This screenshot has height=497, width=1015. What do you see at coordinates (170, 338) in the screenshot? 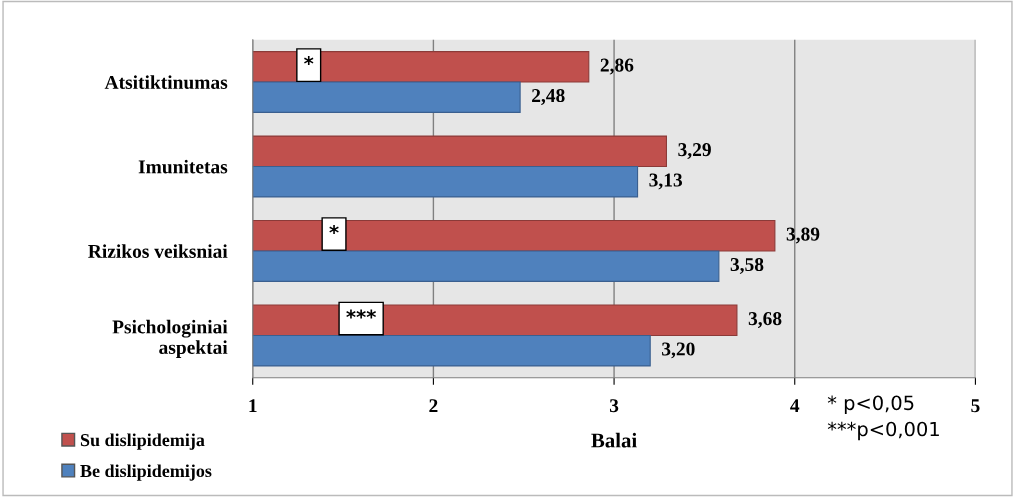
I see `y-tick-label: Psichologiniai aspektai` at bounding box center [170, 338].